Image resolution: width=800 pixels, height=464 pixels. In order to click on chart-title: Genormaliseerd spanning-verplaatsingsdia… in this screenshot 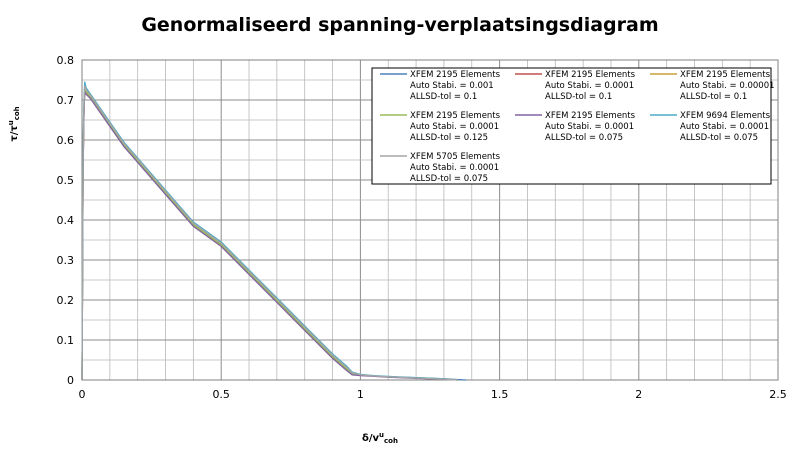, I will do `click(399, 25)`.